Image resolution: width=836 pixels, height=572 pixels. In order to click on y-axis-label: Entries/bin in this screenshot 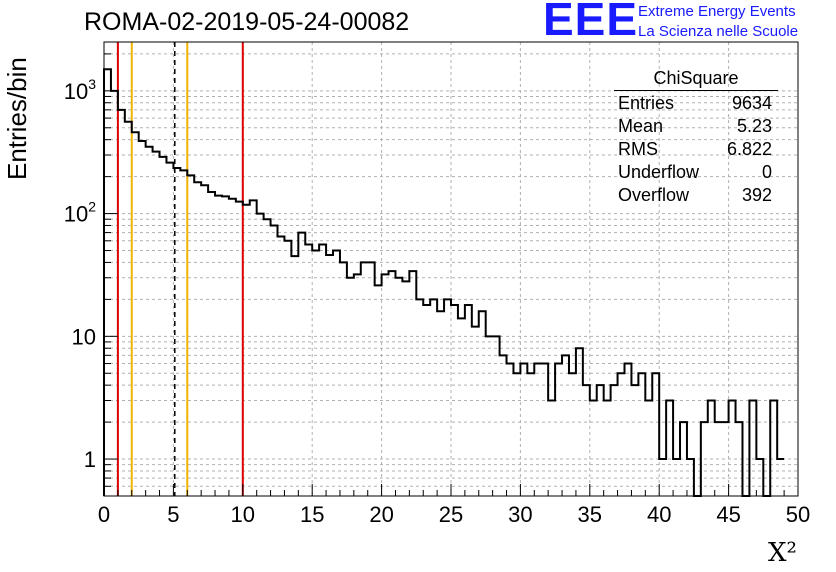, I will do `click(17, 118)`.